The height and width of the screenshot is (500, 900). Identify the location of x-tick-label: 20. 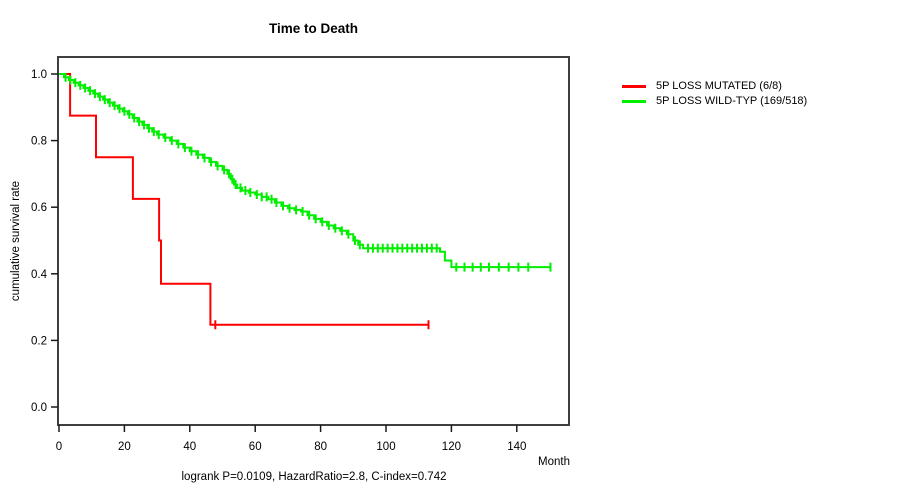
(124, 447).